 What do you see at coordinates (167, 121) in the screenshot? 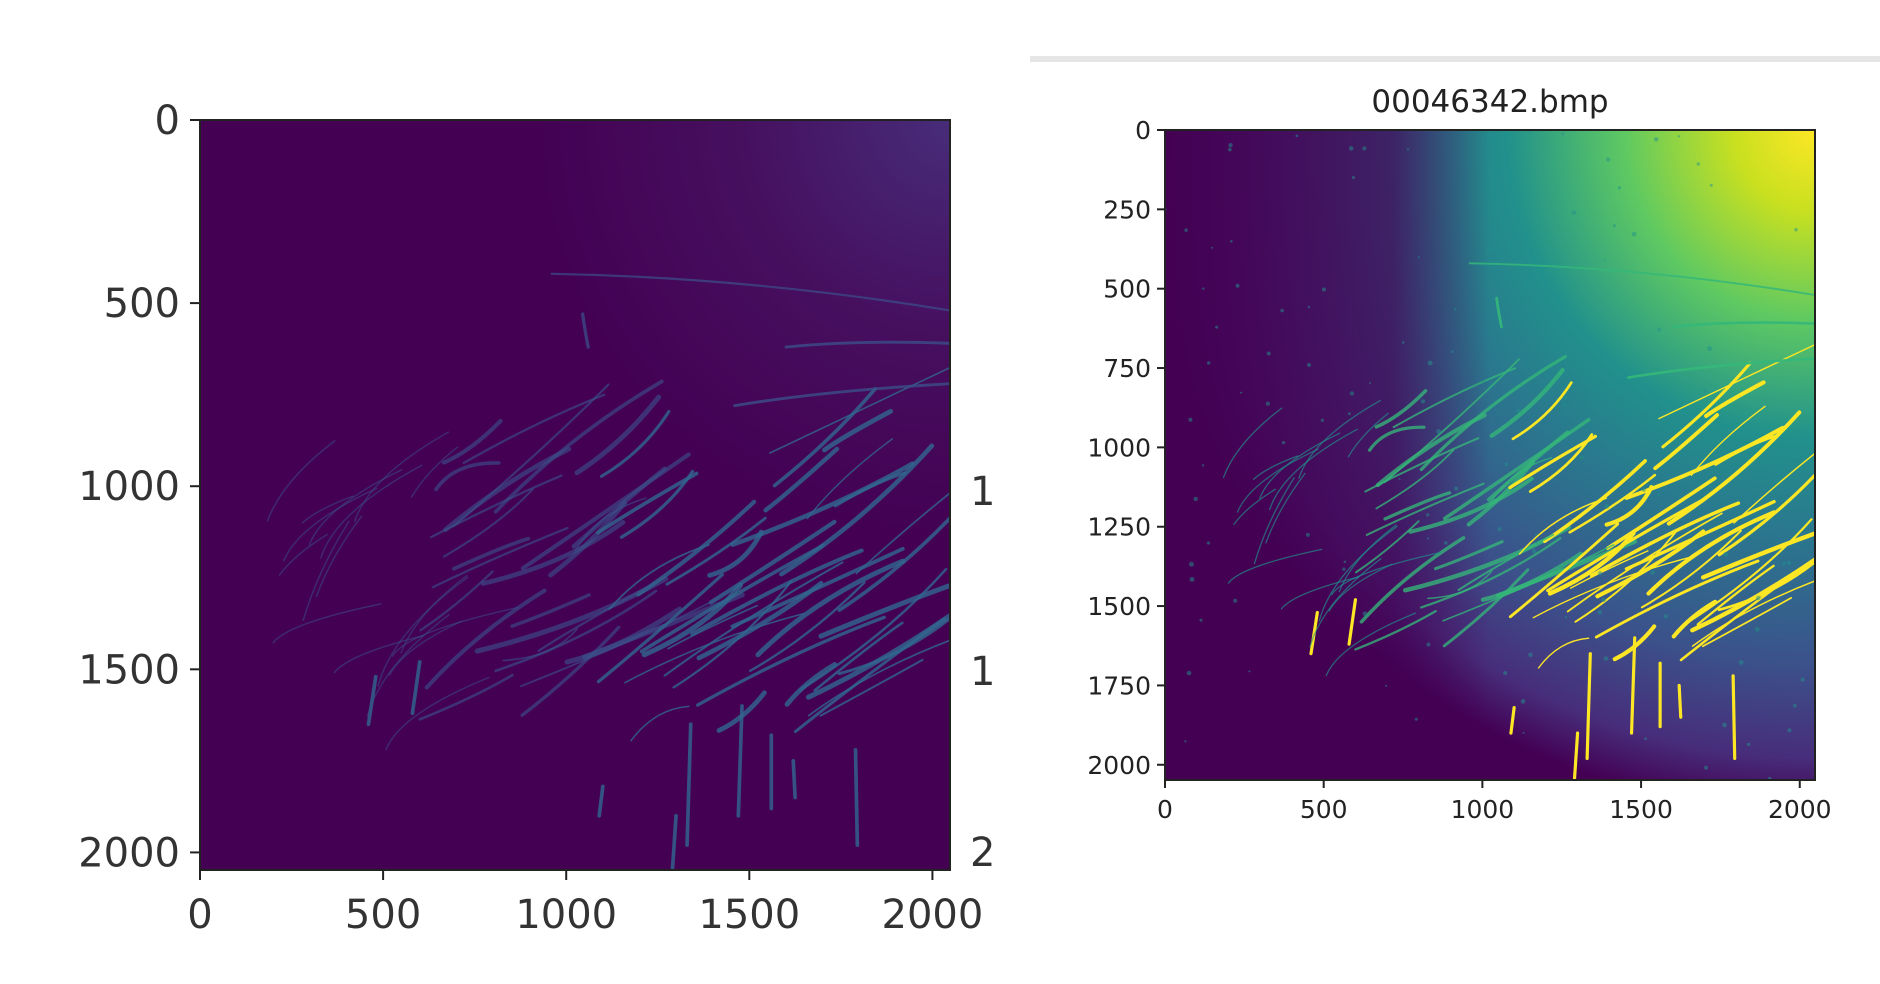
I see `left-y-tick-label: 0` at bounding box center [167, 121].